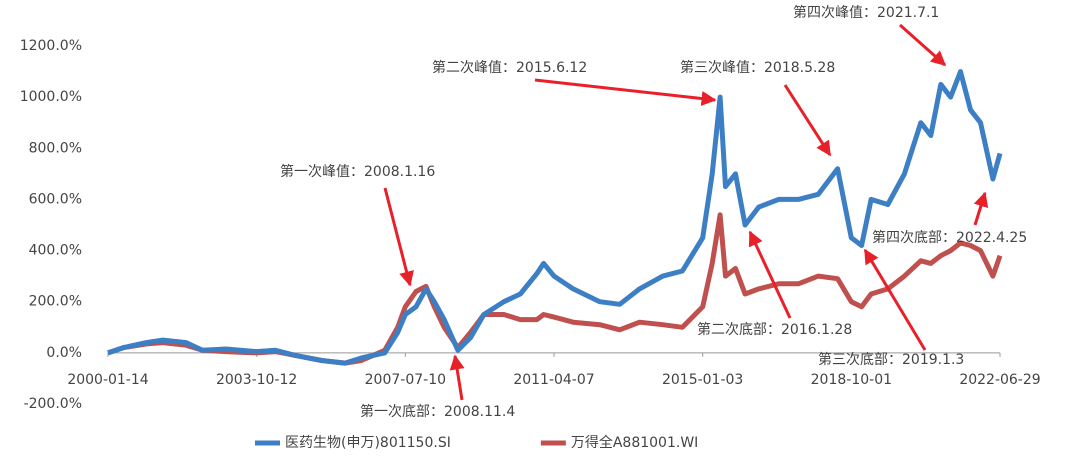 Image resolution: width=1080 pixels, height=465 pixels. I want to click on legend-label: 万得全A881001.WI, so click(634, 442).